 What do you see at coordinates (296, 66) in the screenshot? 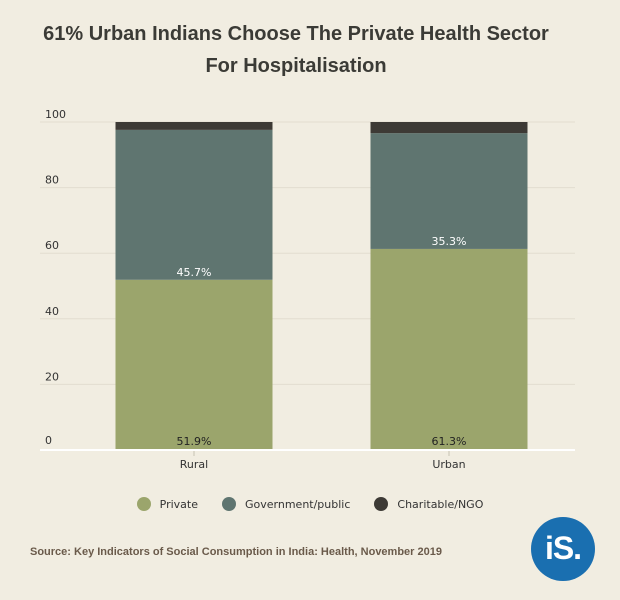
I see `chart-title-line-2: For Hospitalisation` at bounding box center [296, 66].